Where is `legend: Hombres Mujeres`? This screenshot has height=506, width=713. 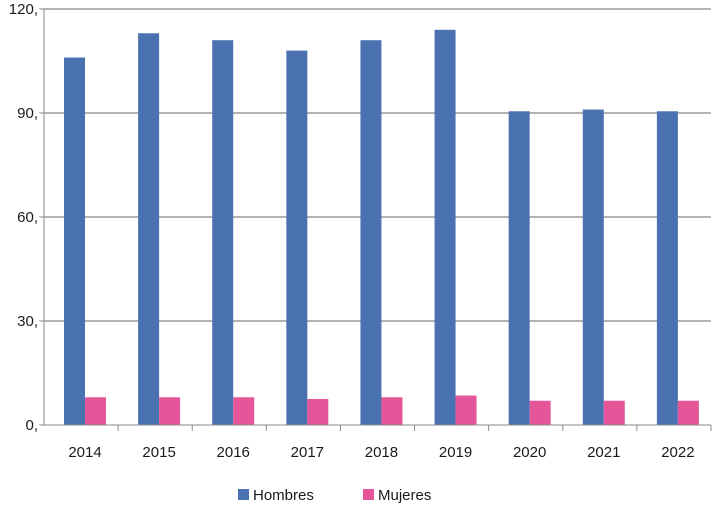
legend: Hombres Mujeres is located at coordinates (334, 495).